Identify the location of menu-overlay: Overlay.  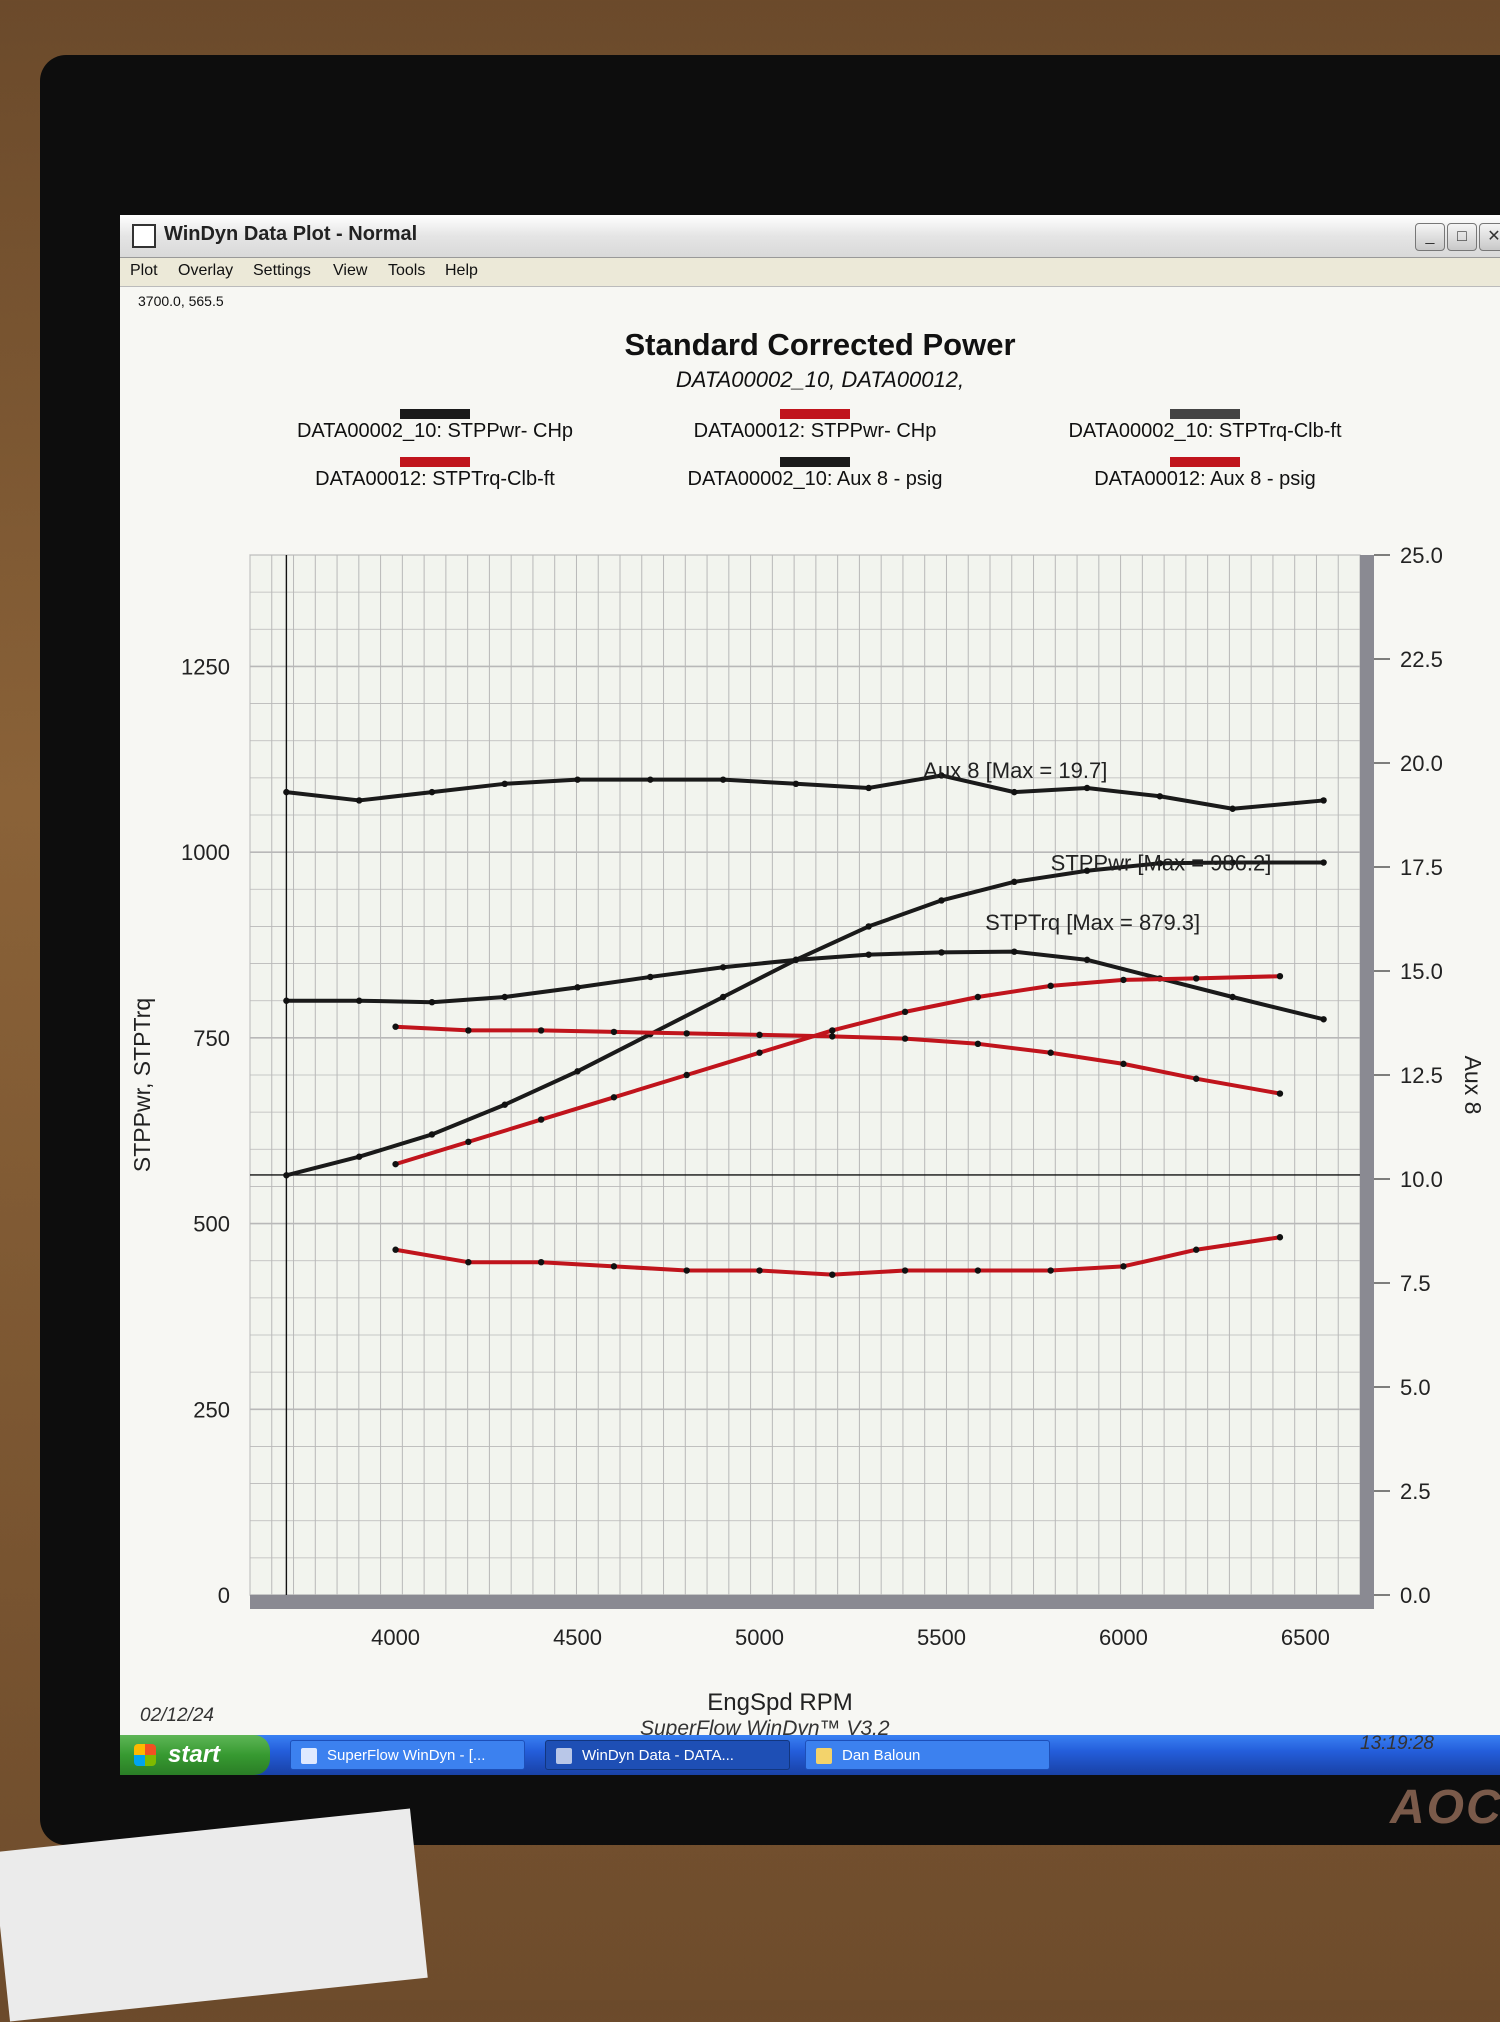
(206, 270).